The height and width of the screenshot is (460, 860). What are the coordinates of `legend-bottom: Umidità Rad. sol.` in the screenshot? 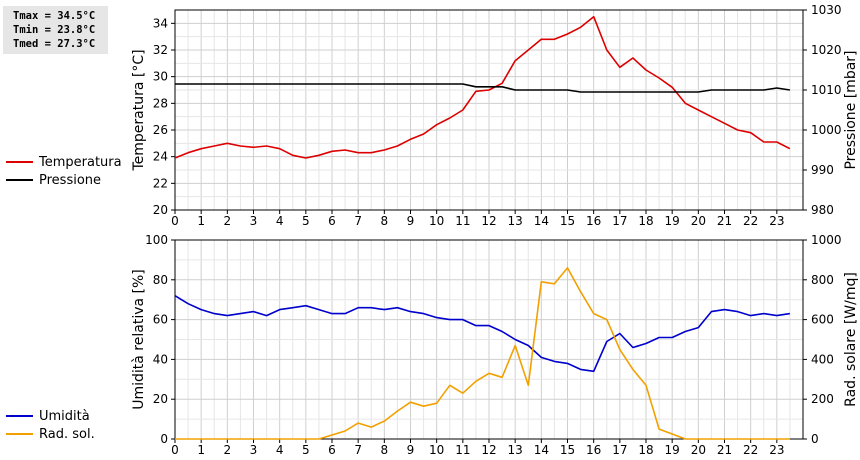 It's located at (50, 425).